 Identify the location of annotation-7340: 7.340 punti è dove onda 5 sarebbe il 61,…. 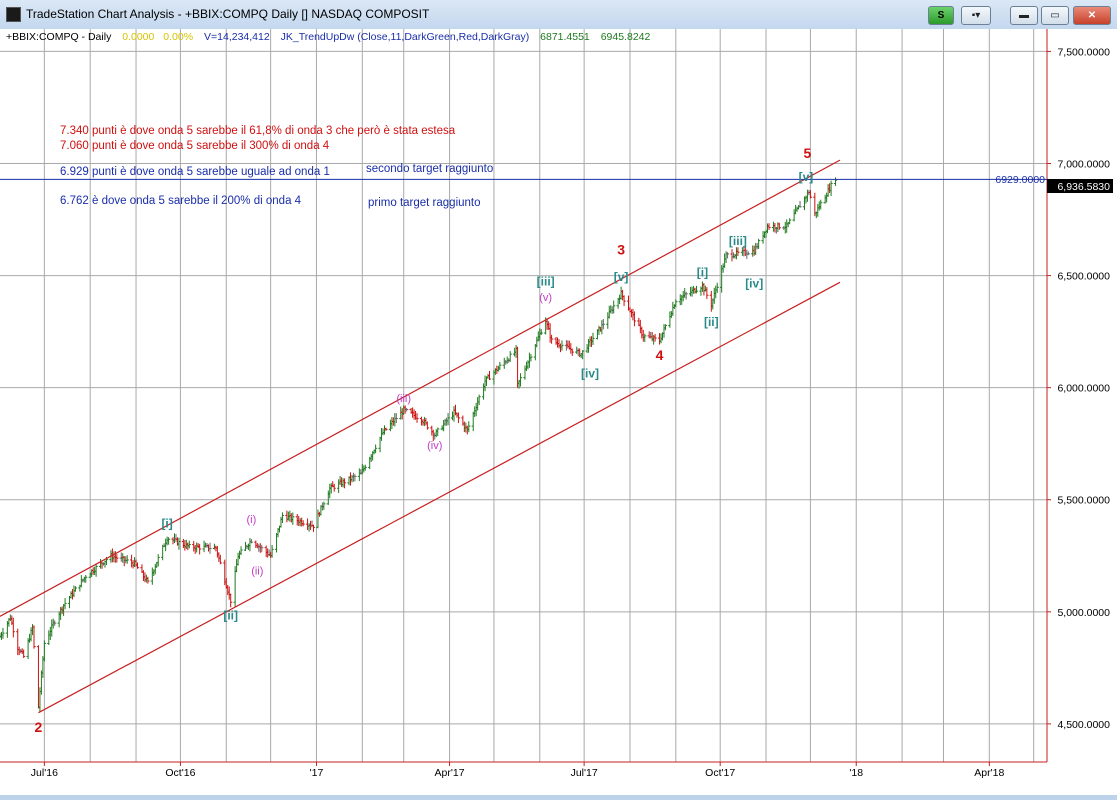
(258, 131).